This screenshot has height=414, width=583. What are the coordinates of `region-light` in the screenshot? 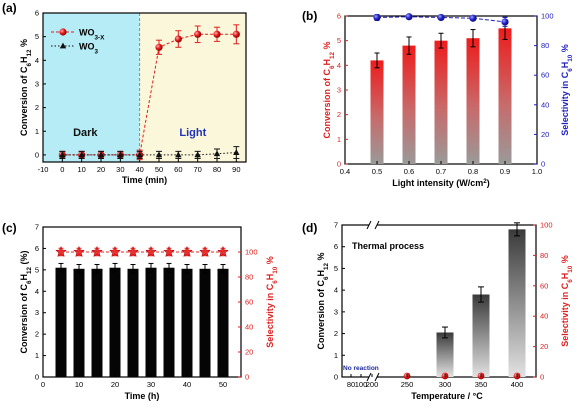 It's located at (192, 87).